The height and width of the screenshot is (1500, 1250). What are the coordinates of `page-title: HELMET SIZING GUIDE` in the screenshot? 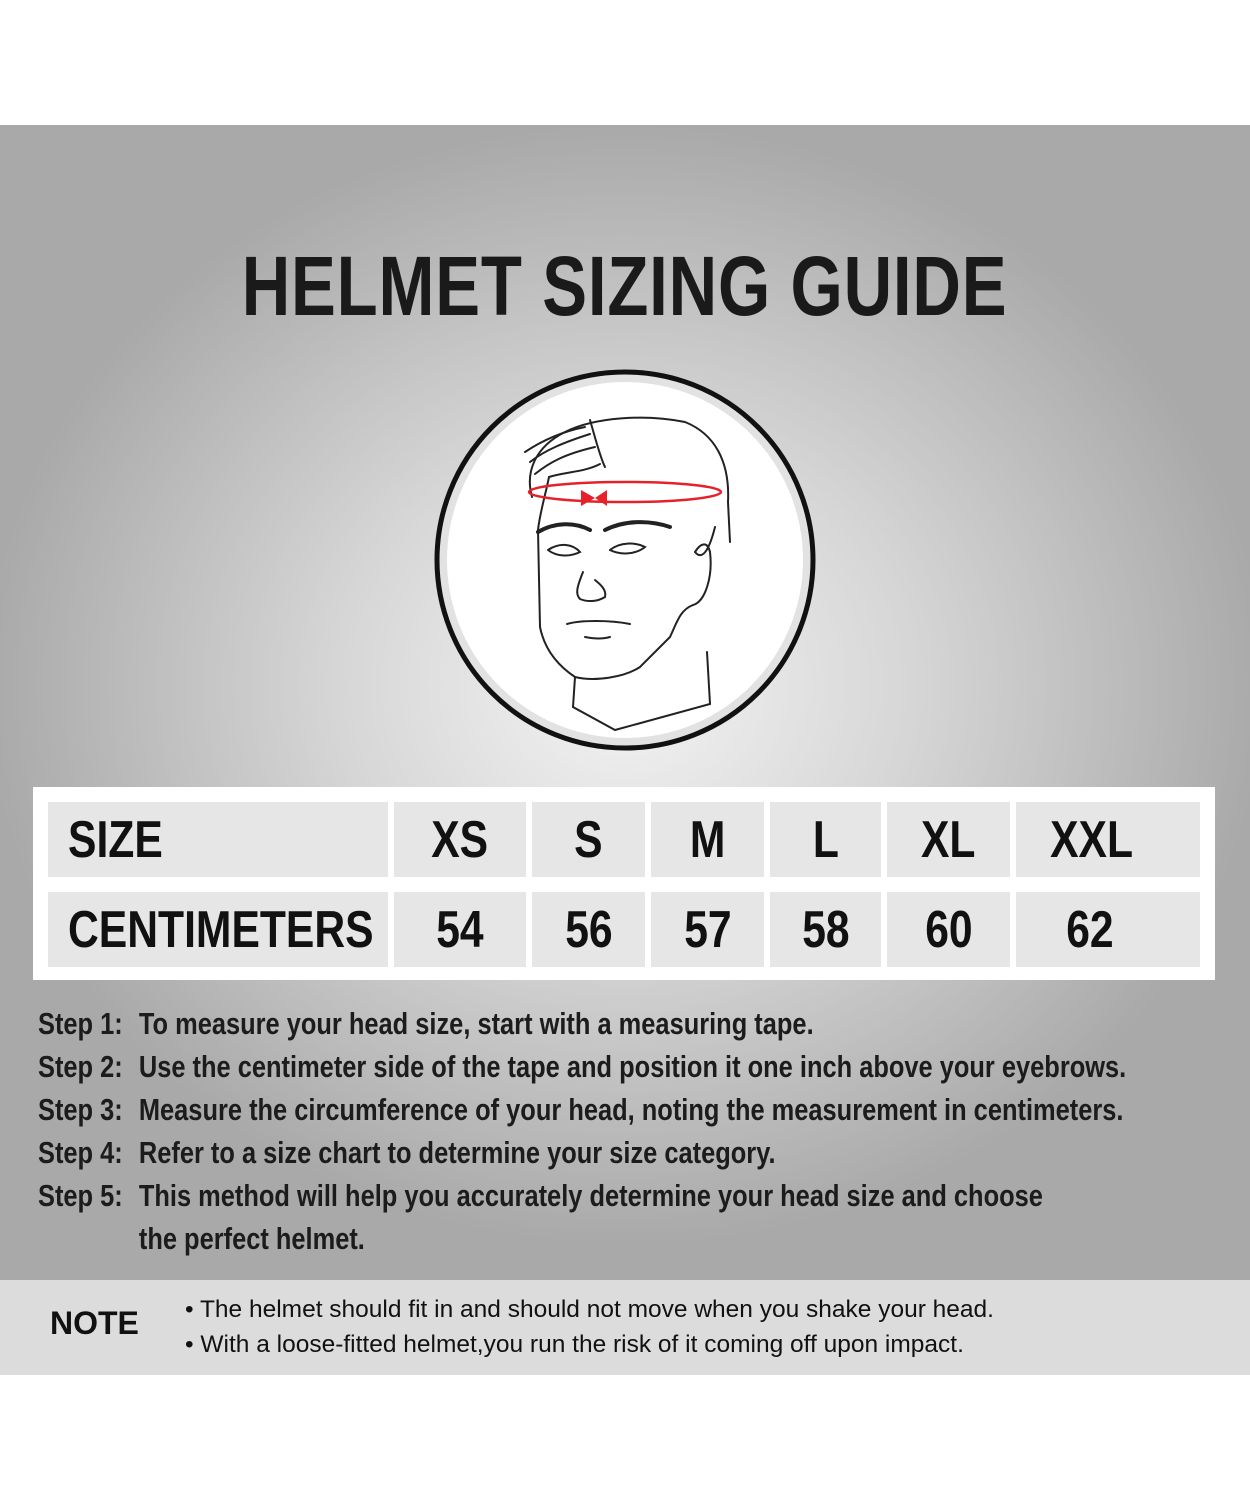 It's located at (625, 286).